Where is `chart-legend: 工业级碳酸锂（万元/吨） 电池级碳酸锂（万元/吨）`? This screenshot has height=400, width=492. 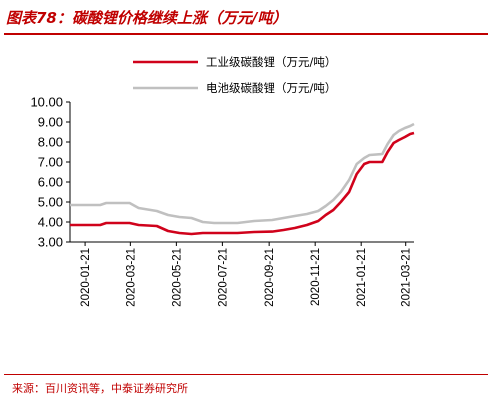
chart-legend: 工业级碳酸锂（万元/吨） 电池级碳酸锂（万元/吨） is located at coordinates (234, 75).